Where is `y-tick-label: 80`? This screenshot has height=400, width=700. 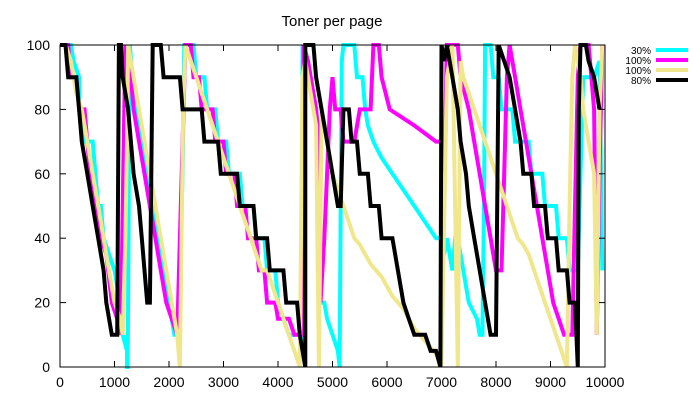
y-tick-label: 80 is located at coordinates (42, 109).